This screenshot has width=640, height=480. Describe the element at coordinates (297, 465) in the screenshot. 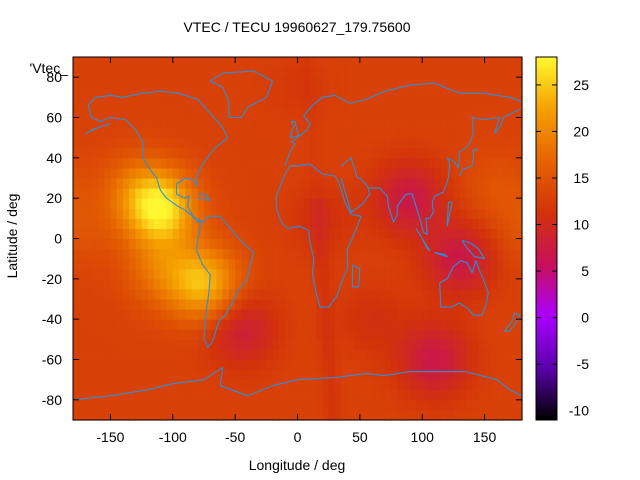

I see `x-axis-label: Longitude / deg` at that location.